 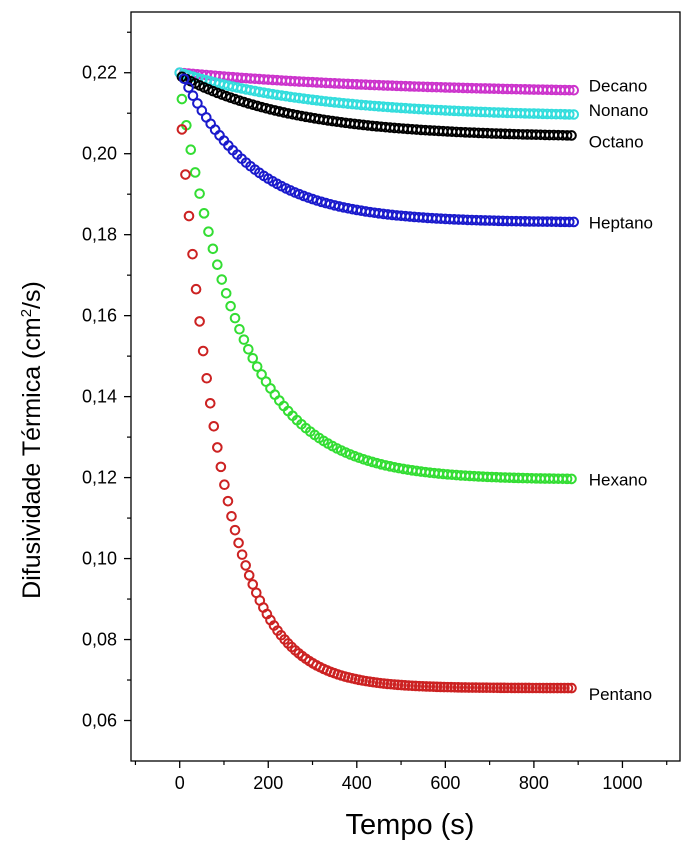 I want to click on series-octano, so click(x=376, y=106).